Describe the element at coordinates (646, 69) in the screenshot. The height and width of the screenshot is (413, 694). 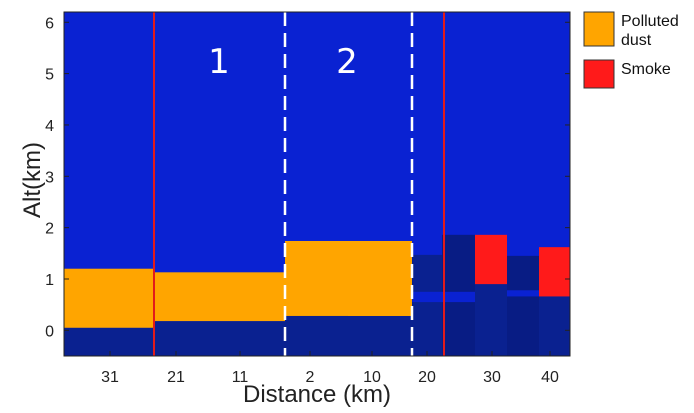
I see `legend-label: Smoke` at that location.